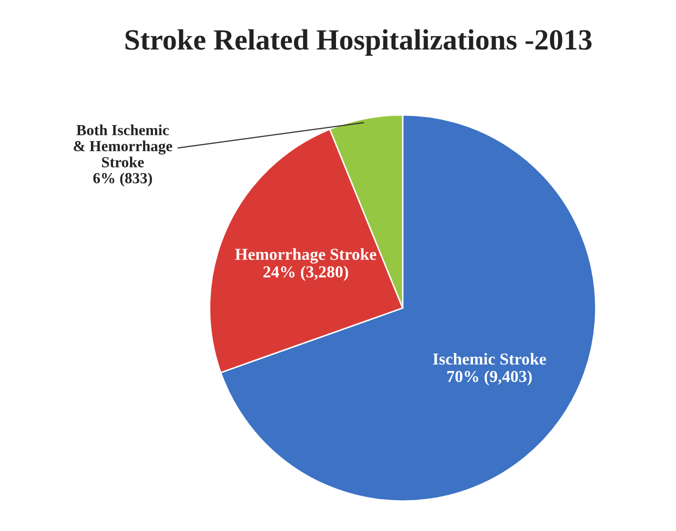 The width and height of the screenshot is (676, 531). What do you see at coordinates (123, 146) in the screenshot?
I see `slice-label: Both Ischemic & Hemorrhage Stroke` at bounding box center [123, 146].